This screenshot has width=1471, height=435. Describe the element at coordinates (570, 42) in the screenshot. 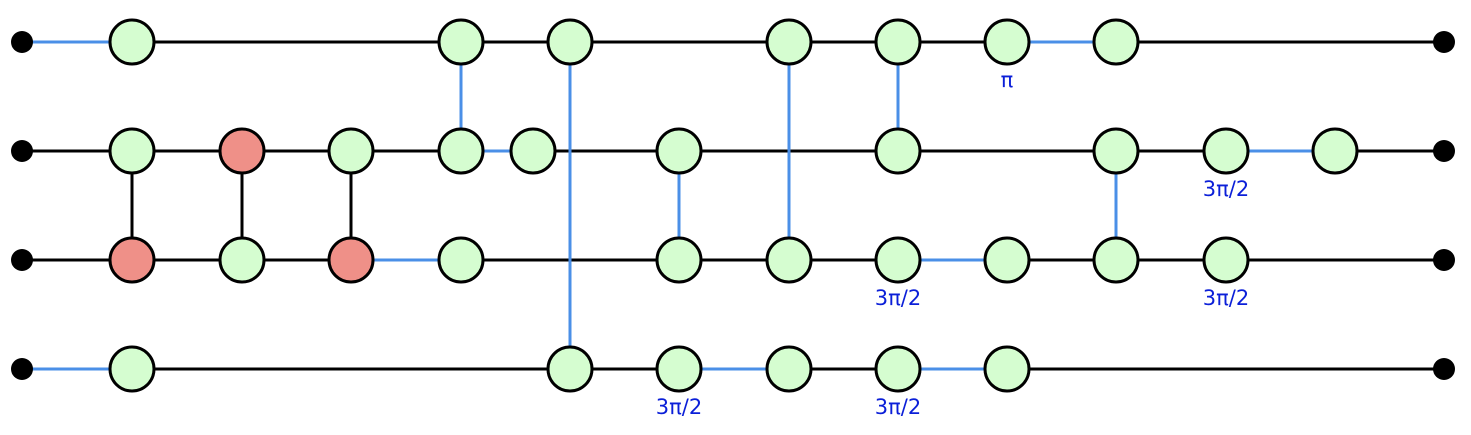

I see `z-spider-z0c` at that location.